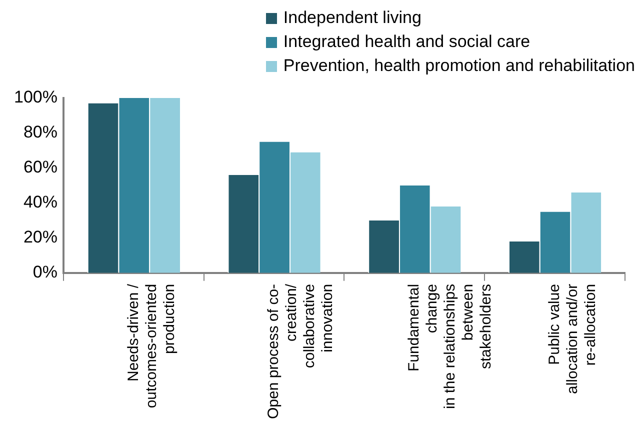 Image resolution: width=643 pixels, height=430 pixels. I want to click on legend-label: Prevention, health promotion and rehabilitation, so click(459, 66).